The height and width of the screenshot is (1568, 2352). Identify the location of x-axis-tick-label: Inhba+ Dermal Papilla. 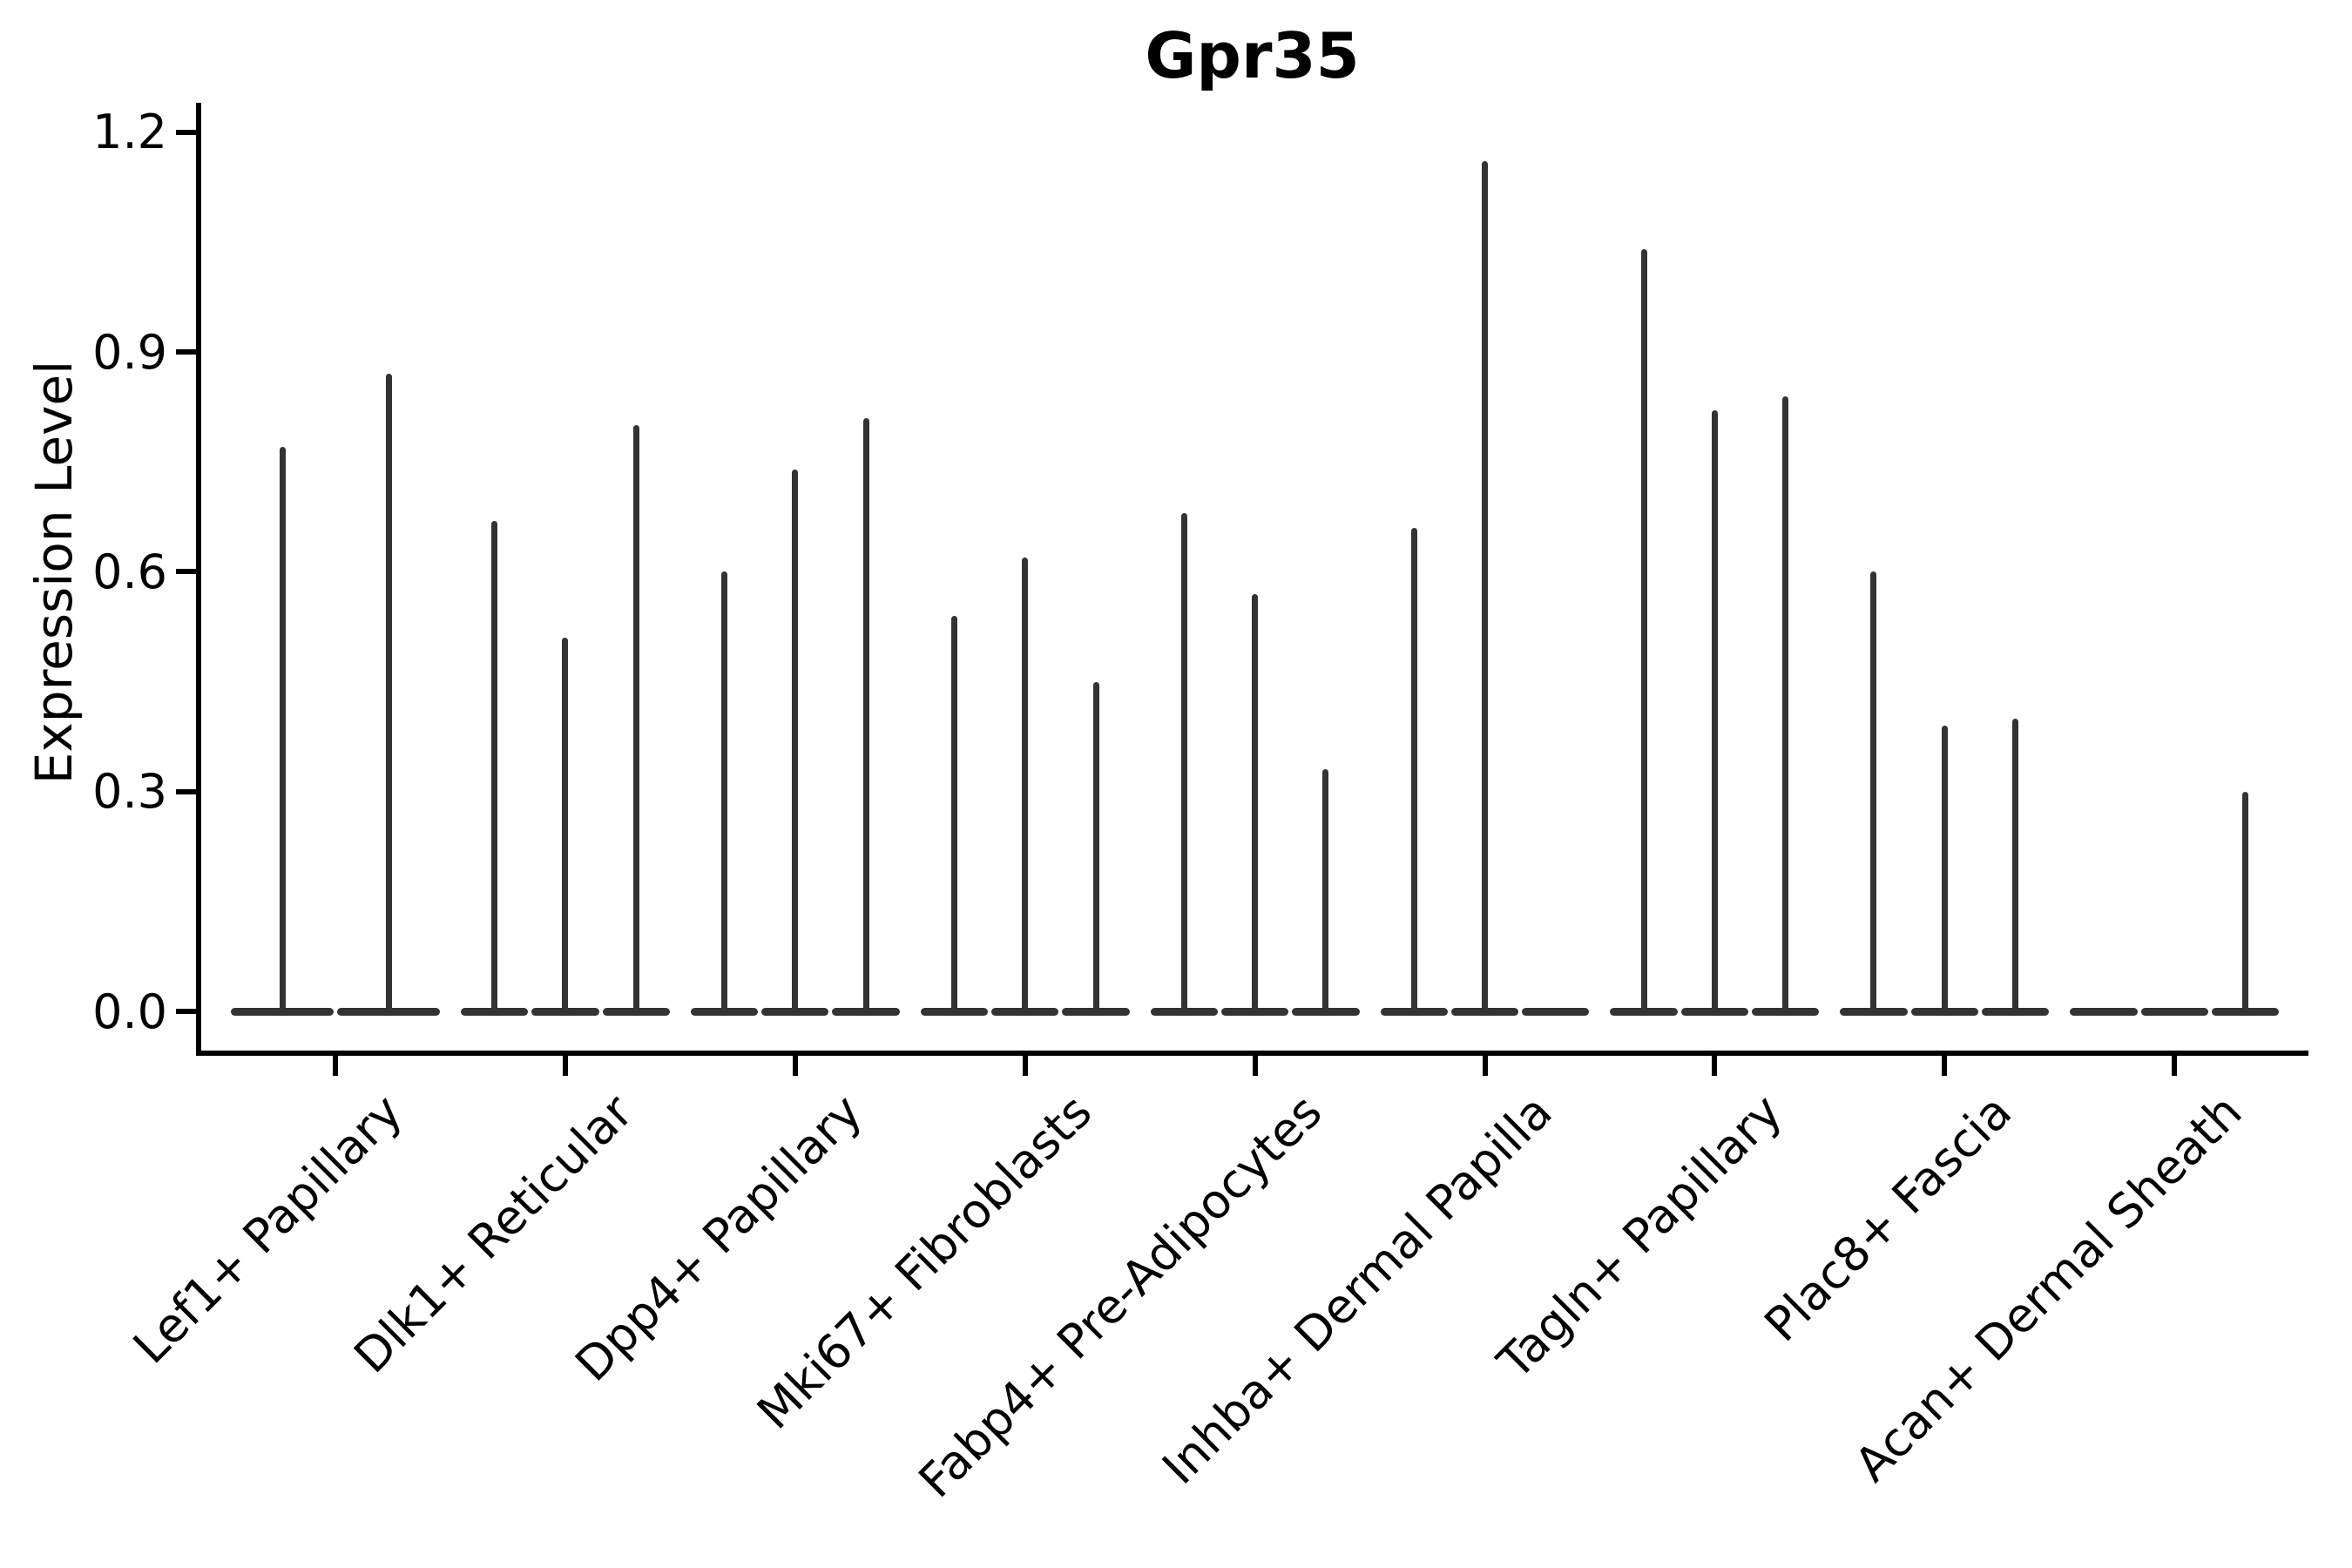
(1358, 1290).